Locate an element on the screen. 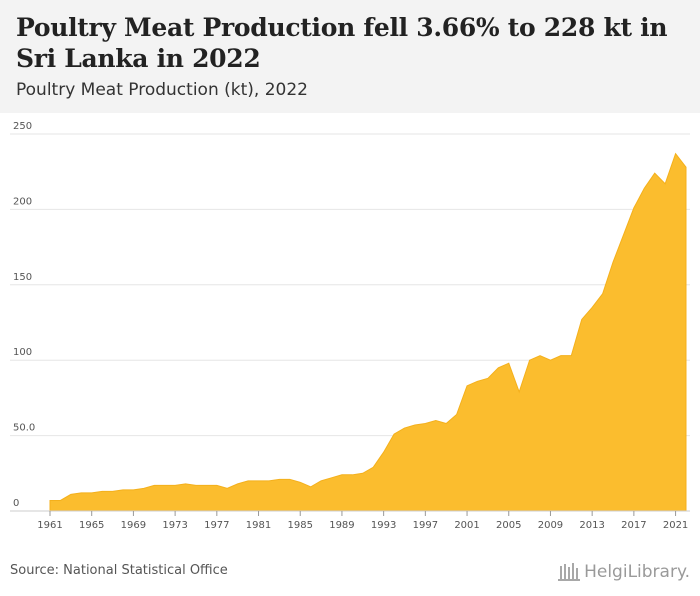  x-tick-label: 2001 is located at coordinates (466, 525).